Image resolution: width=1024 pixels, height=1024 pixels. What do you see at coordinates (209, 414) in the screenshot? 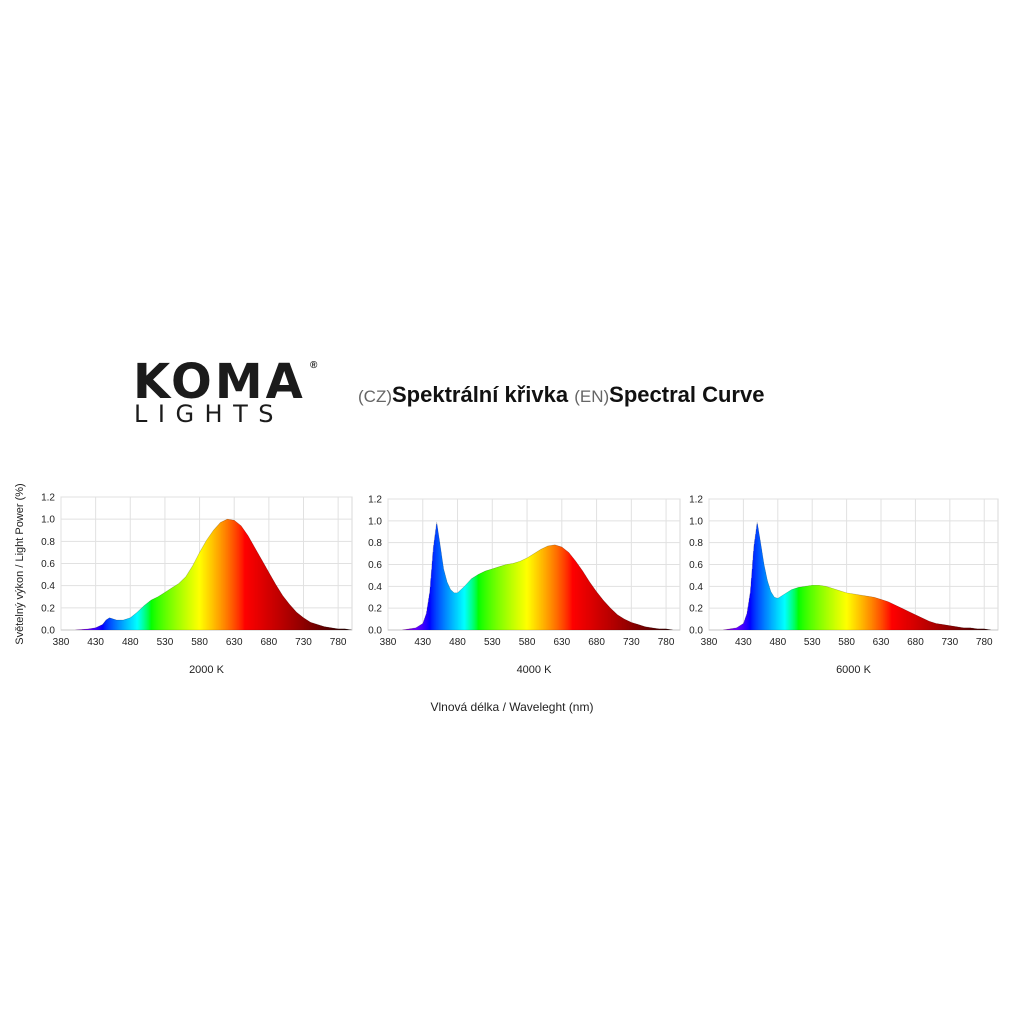
I see `logo-subtitle: LIGHTS` at bounding box center [209, 414].